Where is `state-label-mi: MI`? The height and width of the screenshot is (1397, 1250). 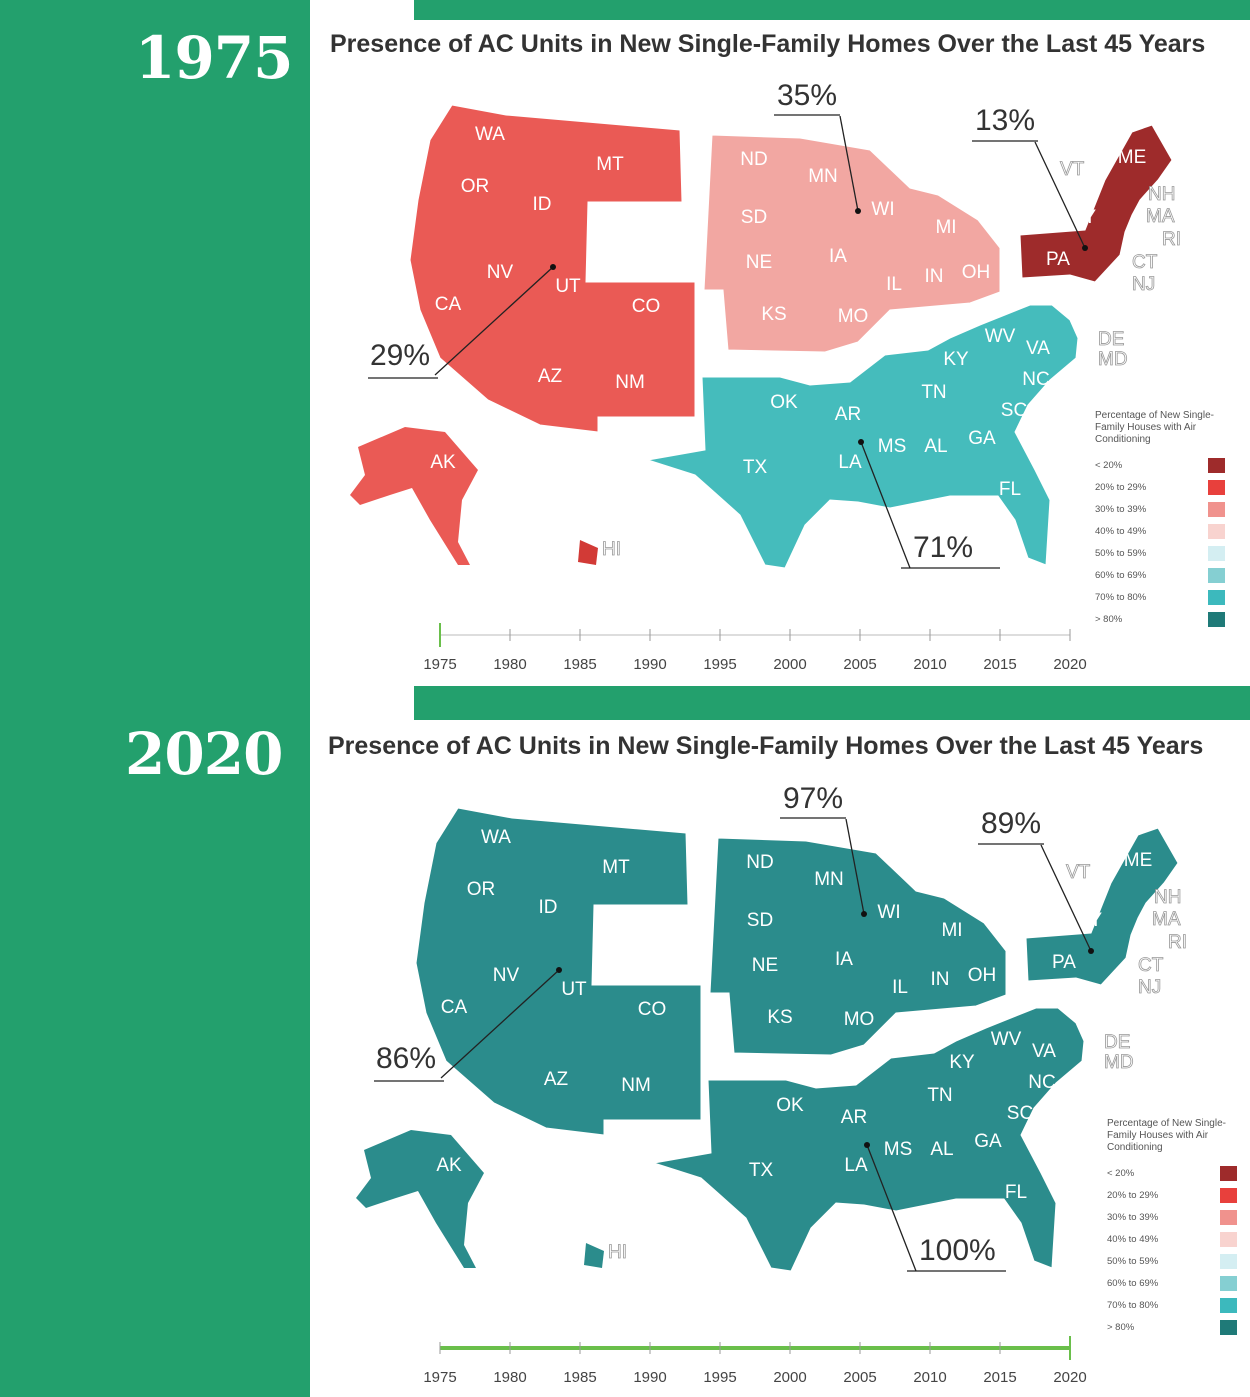
state-label-mi: MI is located at coordinates (951, 930).